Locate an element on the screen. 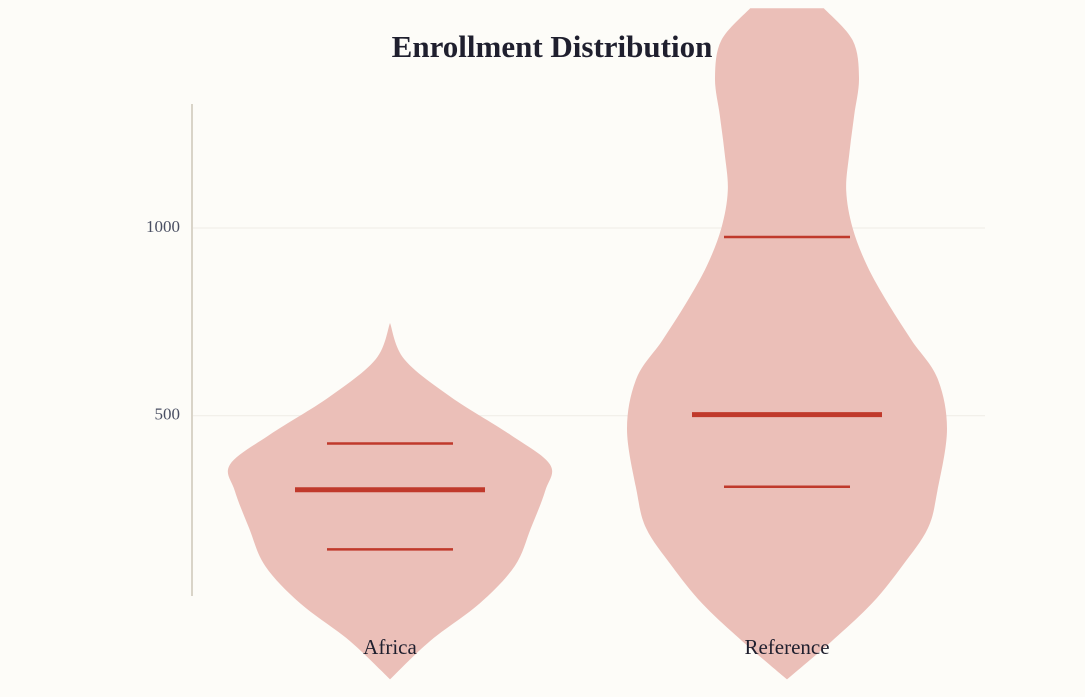  x-tick-label: Africa is located at coordinates (390, 647).